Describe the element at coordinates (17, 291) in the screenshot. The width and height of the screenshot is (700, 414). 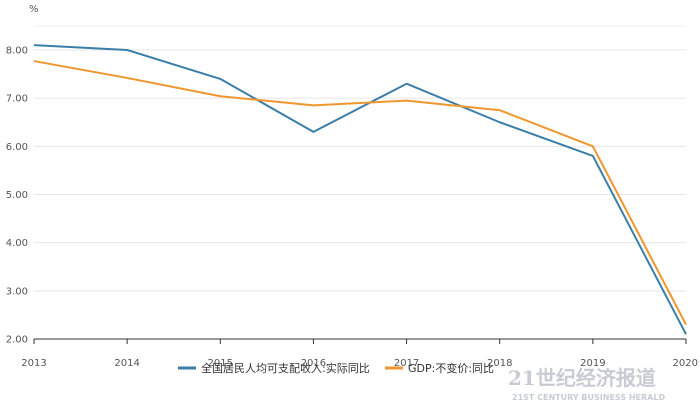
I see `y-tick-label: 3.00` at that location.